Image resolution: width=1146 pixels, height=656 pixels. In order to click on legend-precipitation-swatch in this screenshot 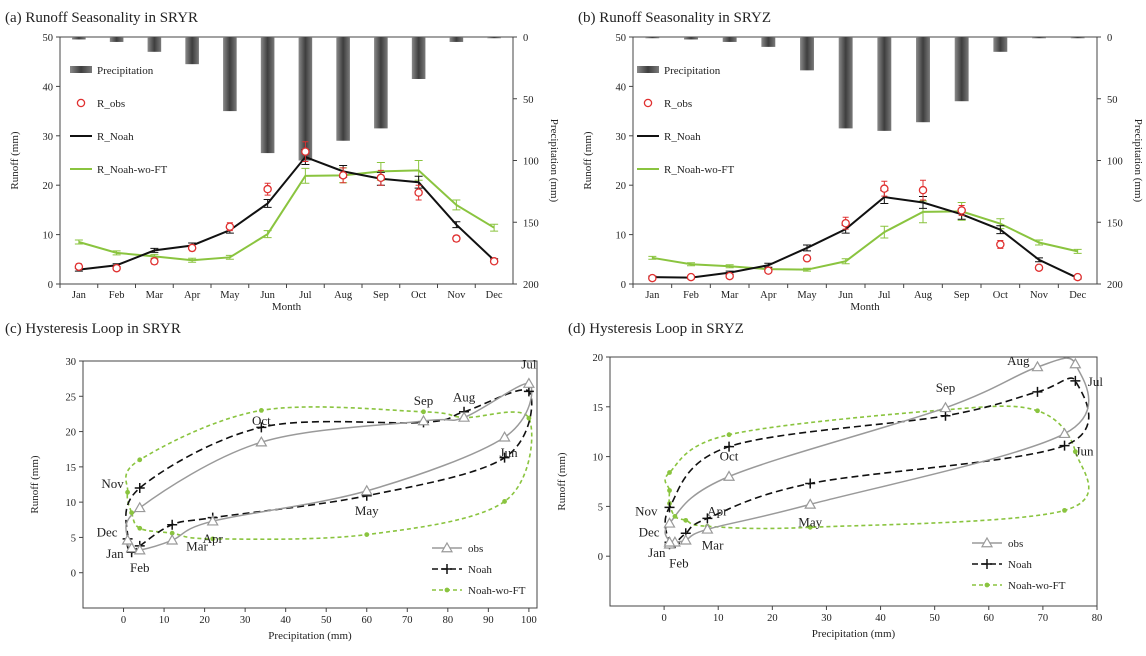, I will do `click(648, 69)`.